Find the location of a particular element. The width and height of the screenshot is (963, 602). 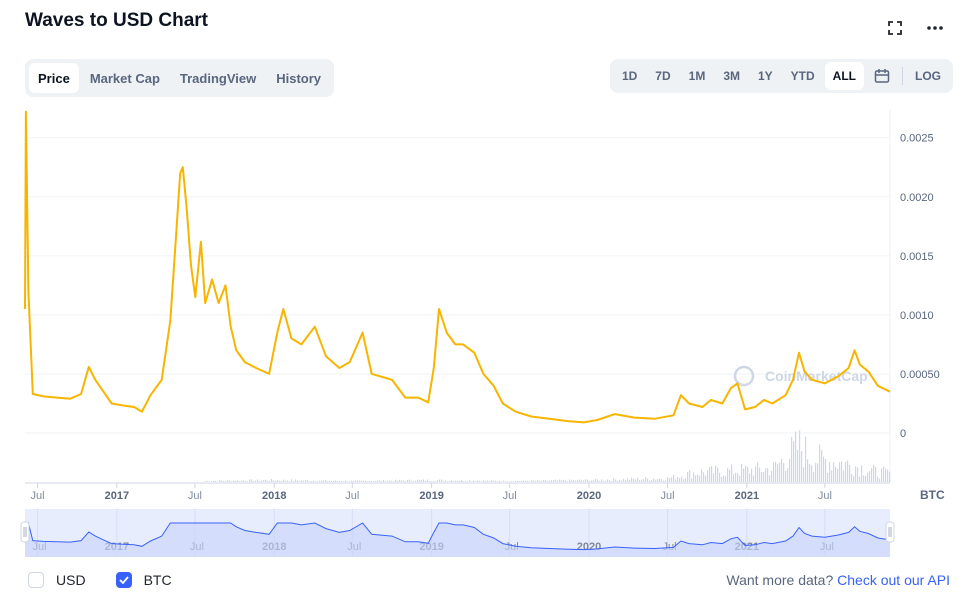

watermark: CoinMarketCap is located at coordinates (816, 376).